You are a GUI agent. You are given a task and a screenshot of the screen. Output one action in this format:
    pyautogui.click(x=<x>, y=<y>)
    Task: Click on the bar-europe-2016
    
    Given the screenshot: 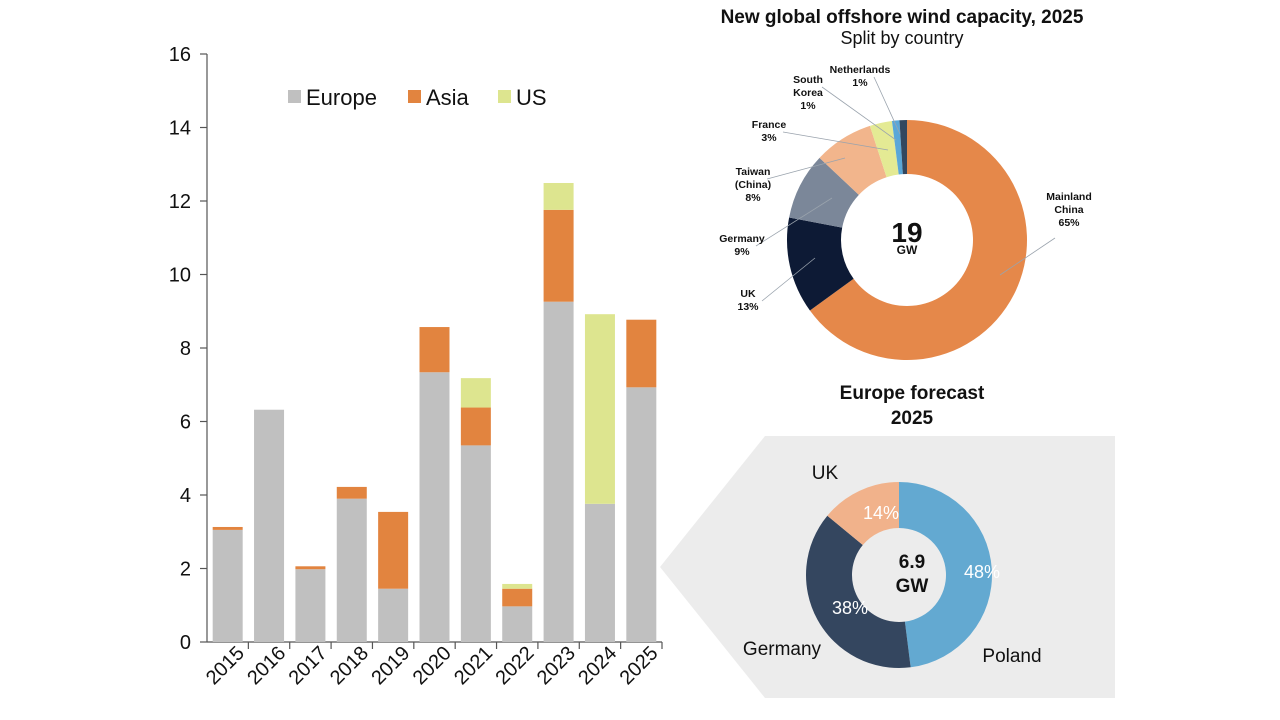 What is the action you would take?
    pyautogui.click(x=269, y=525)
    